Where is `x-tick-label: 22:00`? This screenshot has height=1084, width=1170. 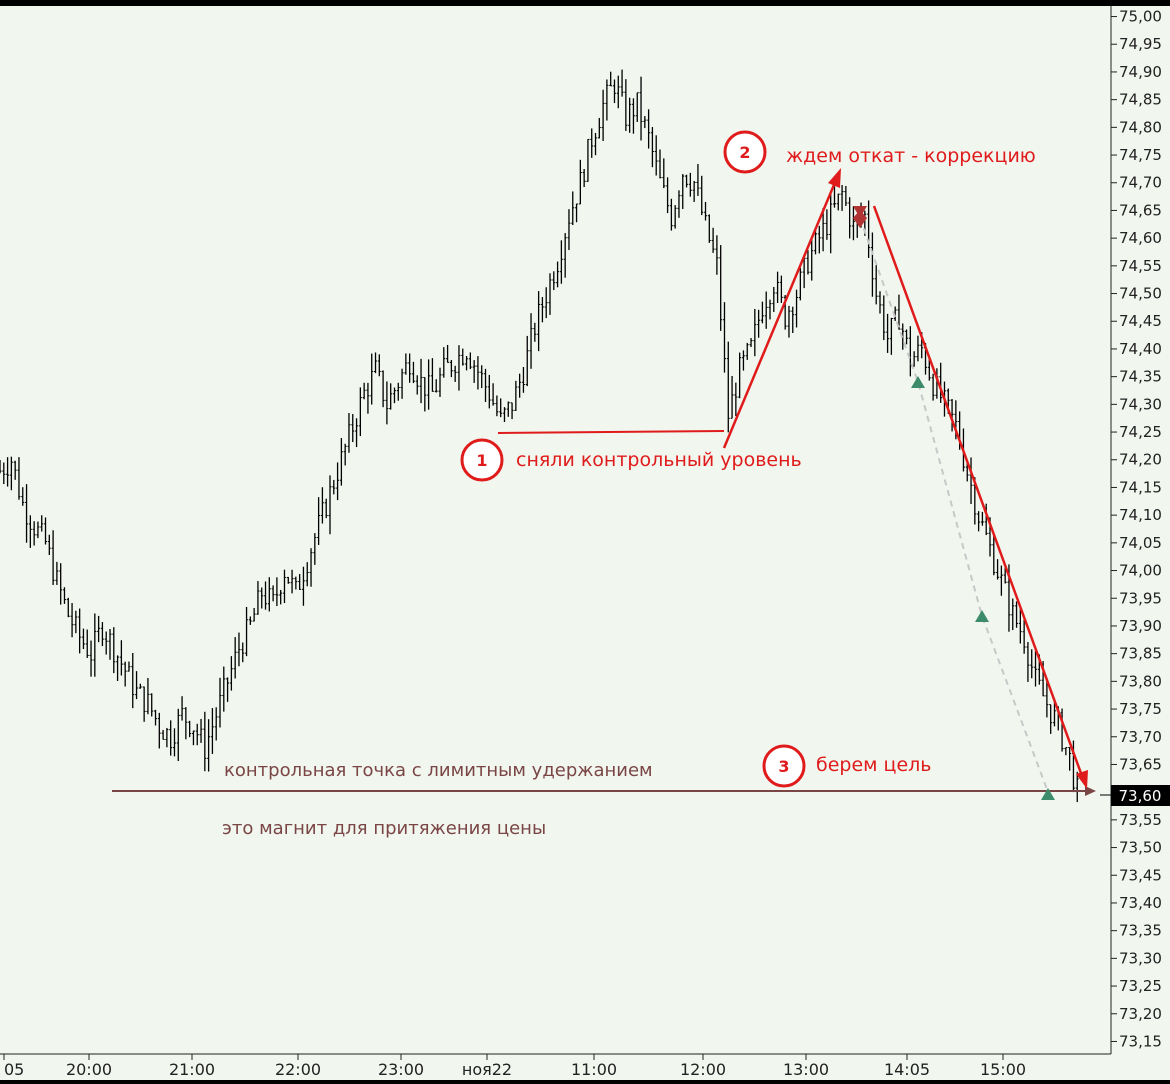
x-tick-label: 22:00 is located at coordinates (298, 1069).